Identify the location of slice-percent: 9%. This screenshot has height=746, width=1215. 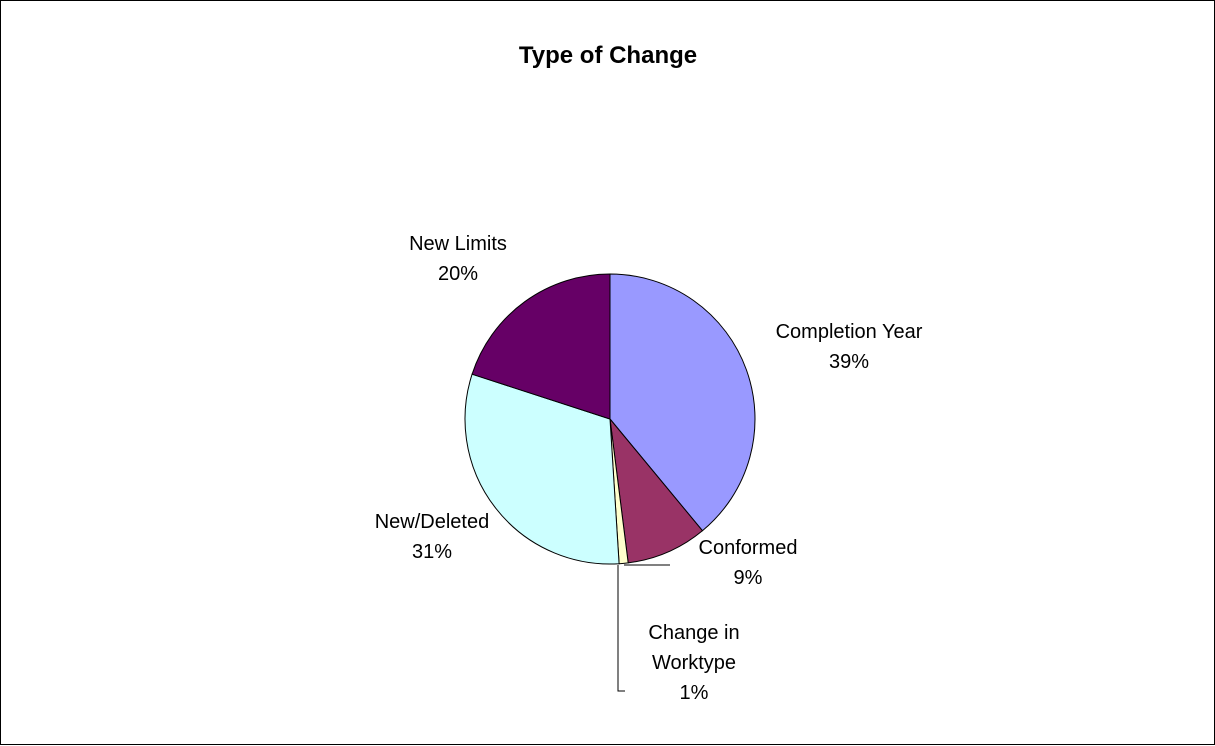
(748, 578).